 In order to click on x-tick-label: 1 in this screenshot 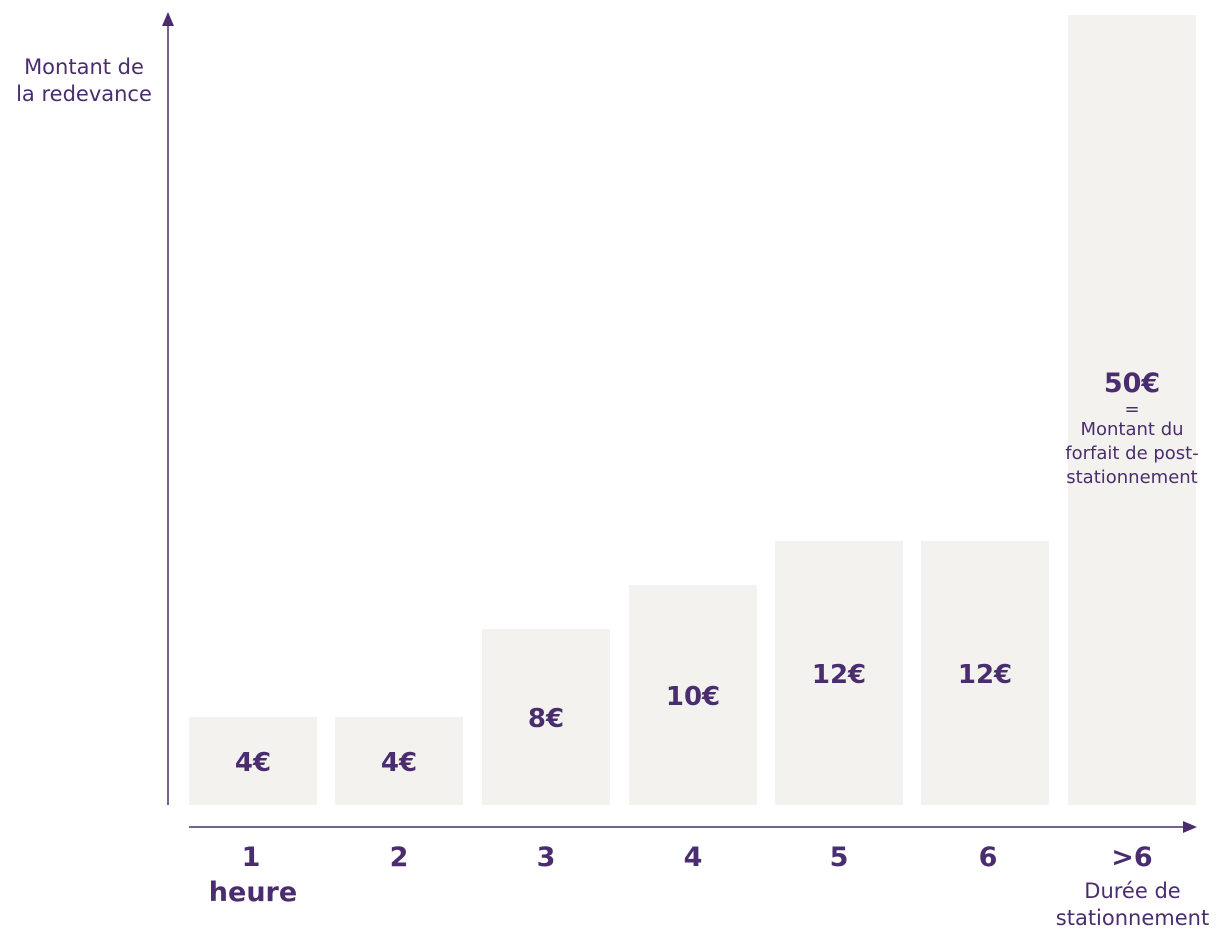, I will do `click(251, 857)`.